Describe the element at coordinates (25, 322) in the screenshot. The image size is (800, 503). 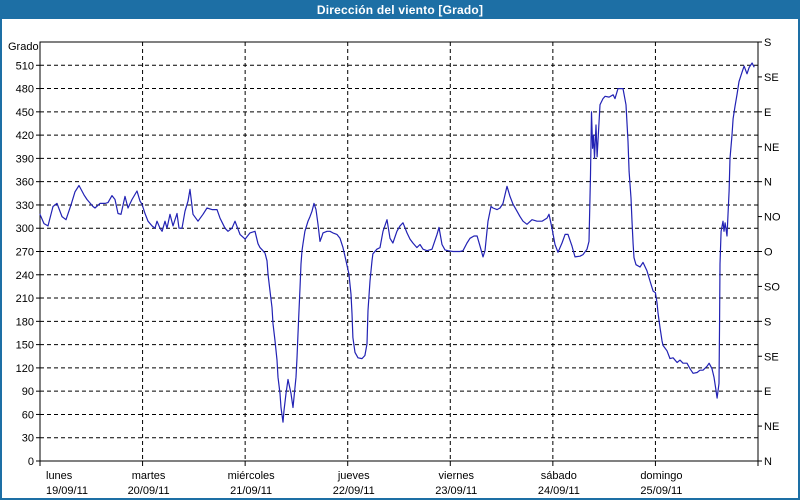
I see `y-tick-label: 180` at that location.